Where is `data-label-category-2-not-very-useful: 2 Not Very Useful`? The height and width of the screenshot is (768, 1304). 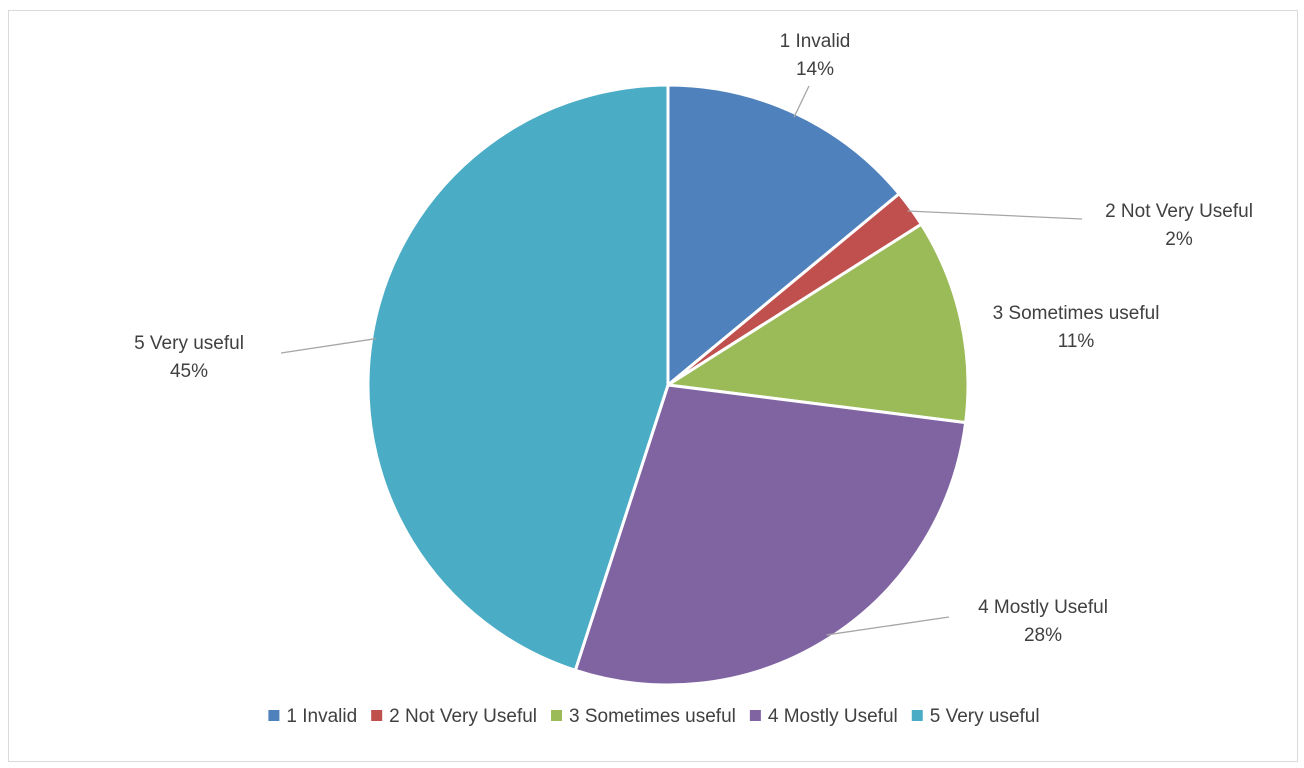 data-label-category-2-not-very-useful: 2 Not Very Useful is located at coordinates (1179, 211).